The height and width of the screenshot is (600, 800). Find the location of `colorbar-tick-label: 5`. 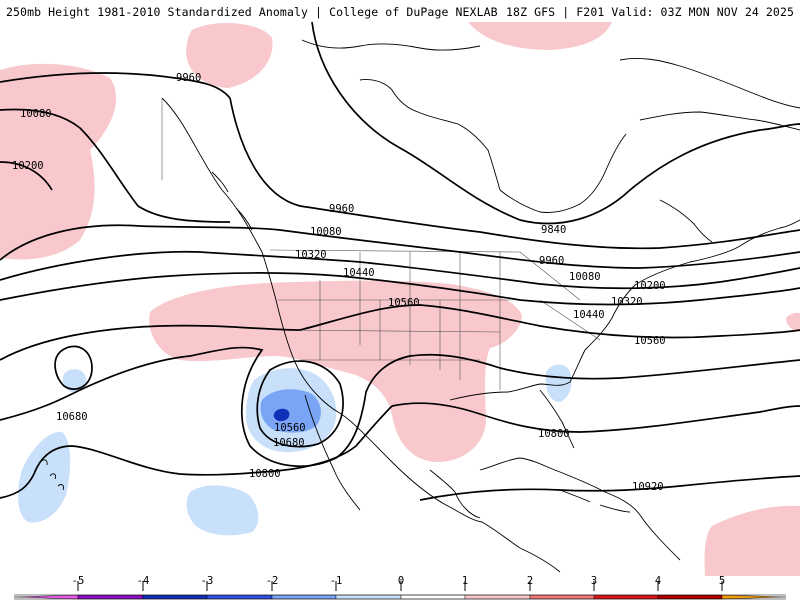

colorbar-tick-label: 5 is located at coordinates (722, 581).